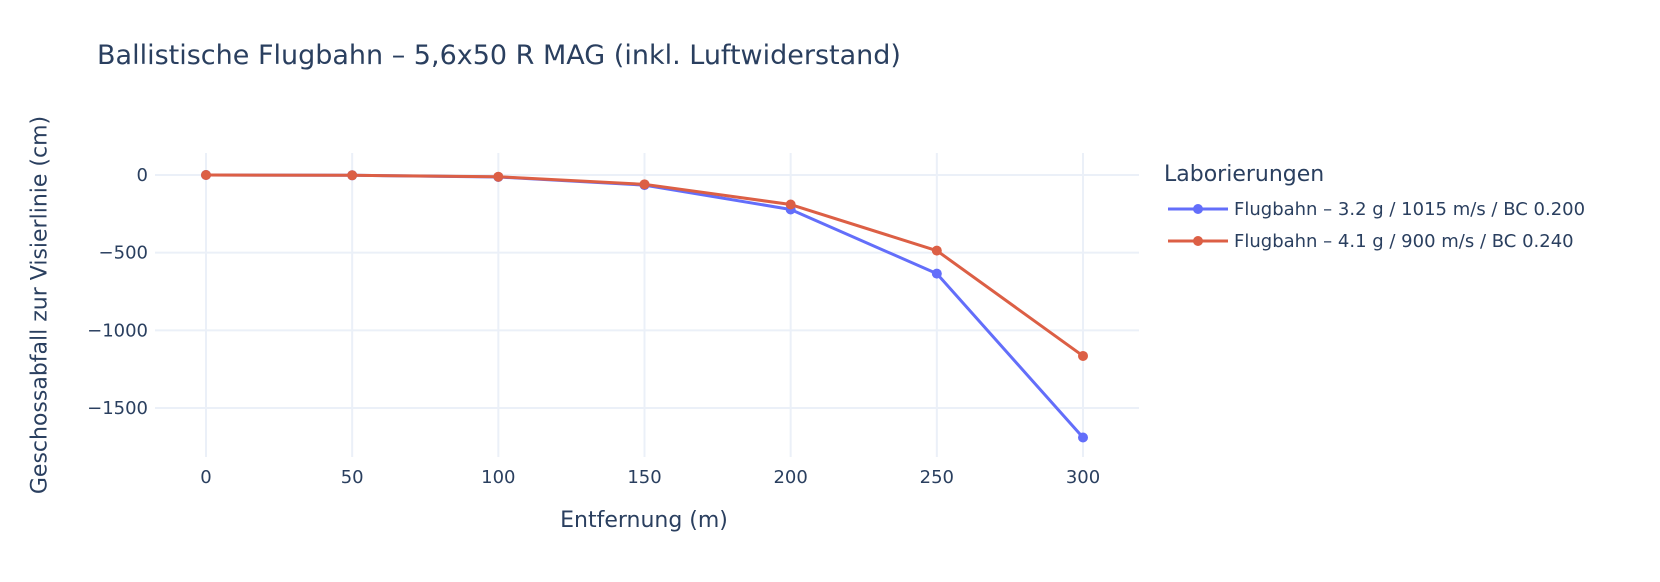 The width and height of the screenshot is (1660, 582). I want to click on y-tick-label: −1000, so click(117, 330).